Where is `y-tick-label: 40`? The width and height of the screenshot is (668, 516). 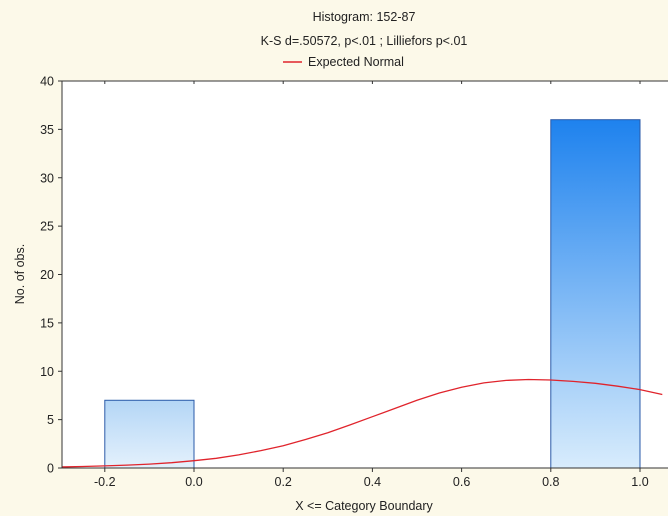
y-tick-label: 40 is located at coordinates (47, 82).